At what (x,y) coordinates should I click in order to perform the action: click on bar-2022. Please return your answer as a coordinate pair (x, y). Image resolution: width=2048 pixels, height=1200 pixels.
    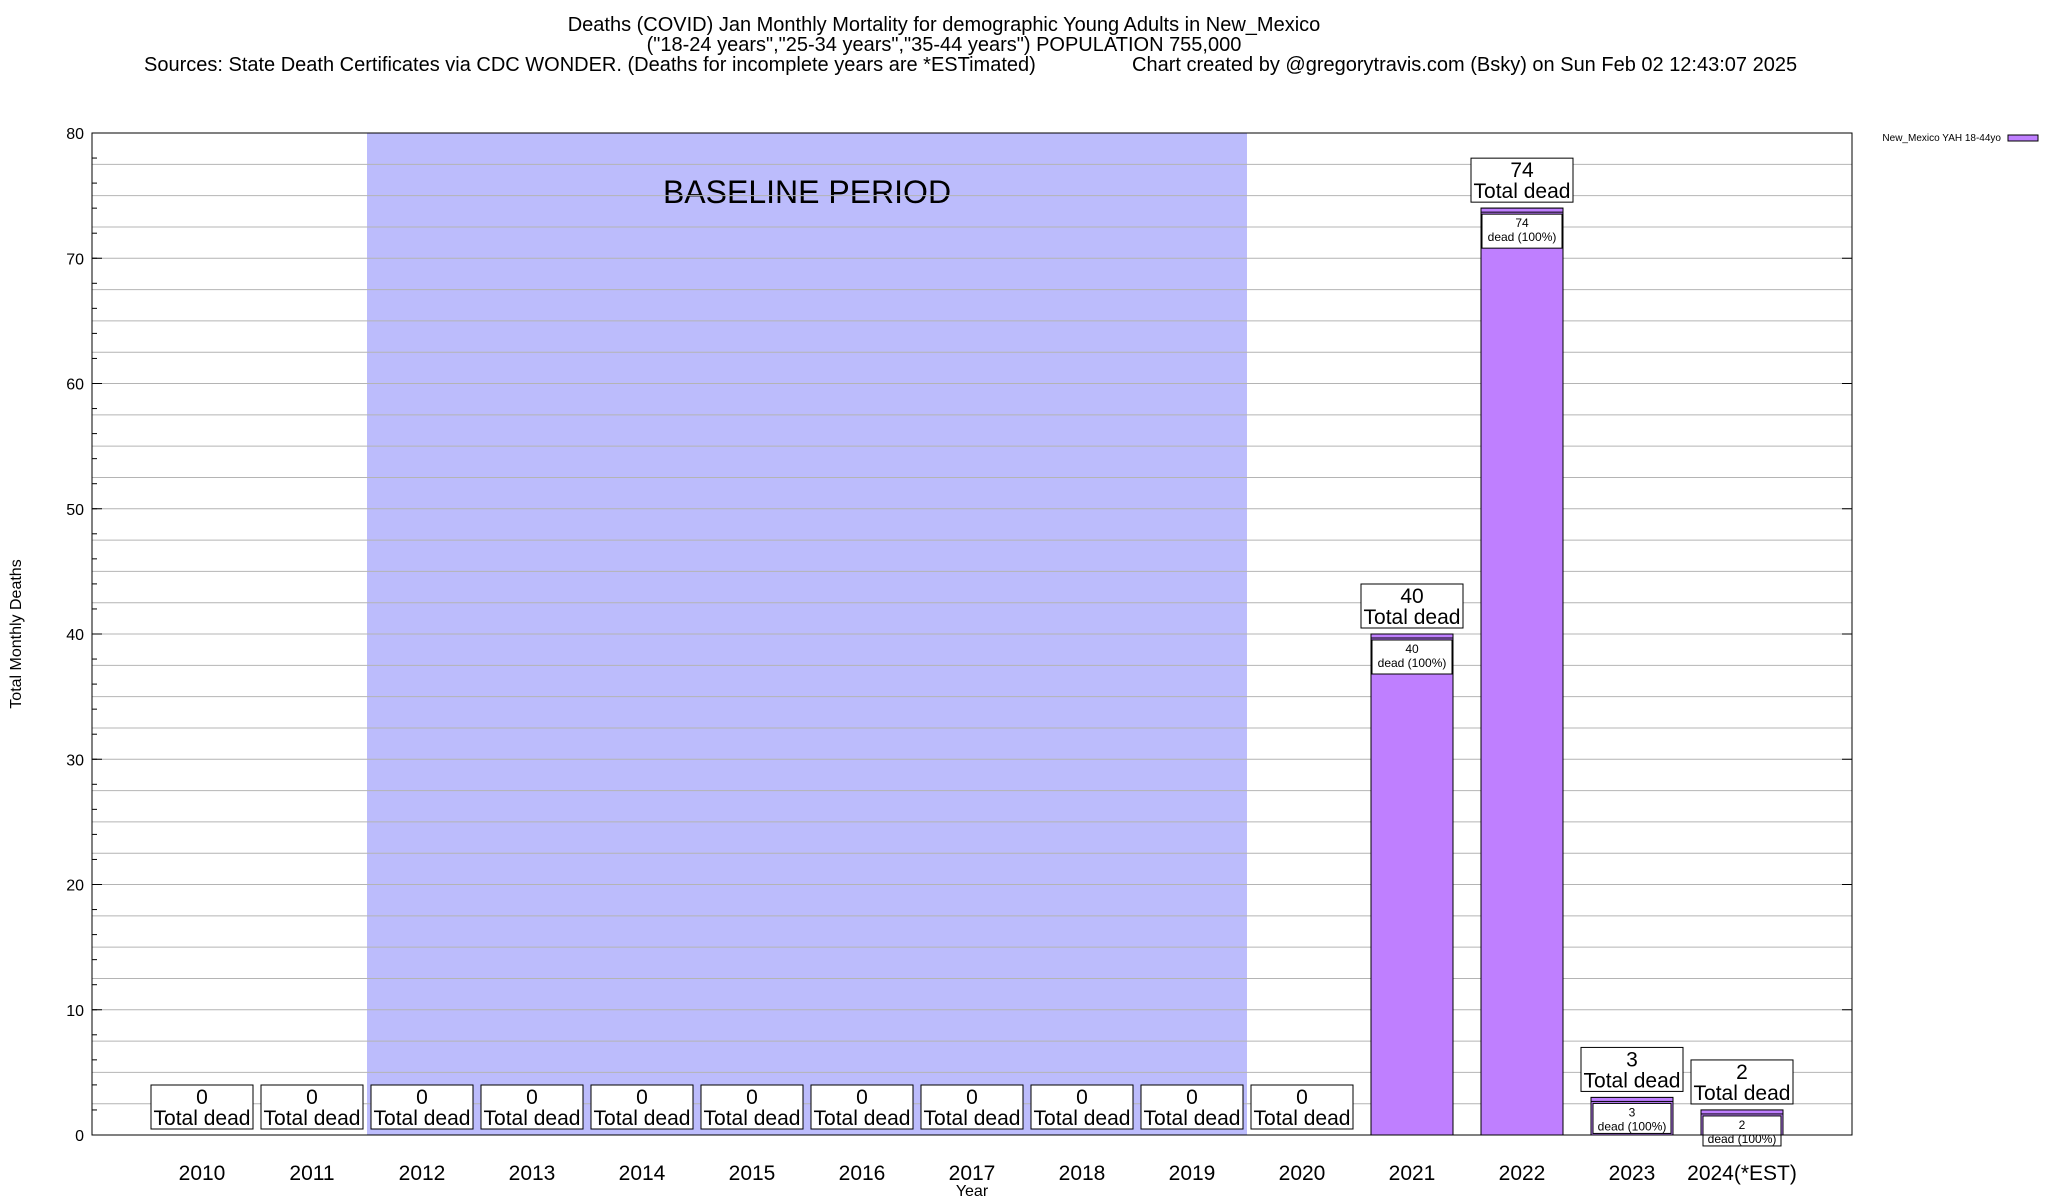
    Looking at the image, I should click on (1522, 671).